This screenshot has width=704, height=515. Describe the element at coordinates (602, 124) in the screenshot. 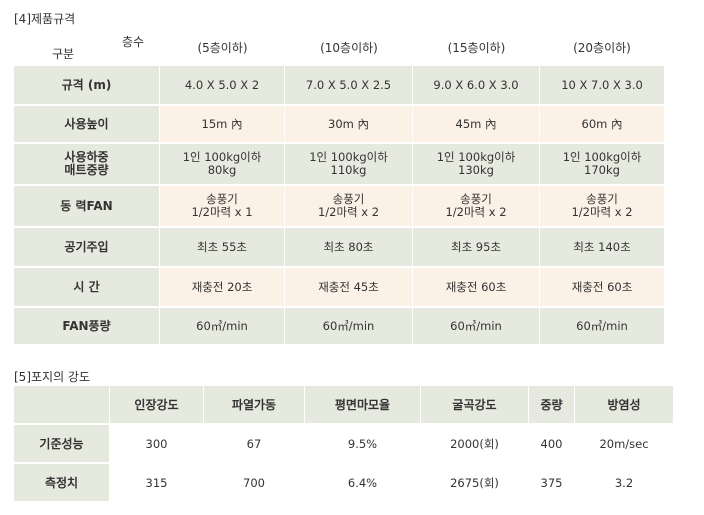

I see `table-cell: 60m 內` at that location.